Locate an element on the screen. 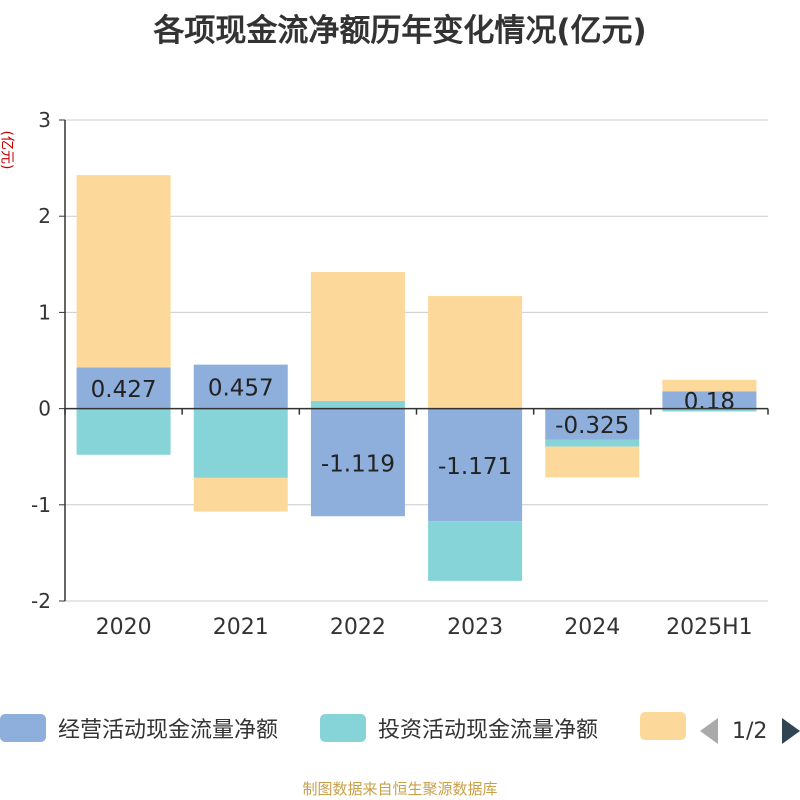 This screenshot has height=800, width=800. legend-item-investing: 投资活动现金流量净额 is located at coordinates (459, 728).